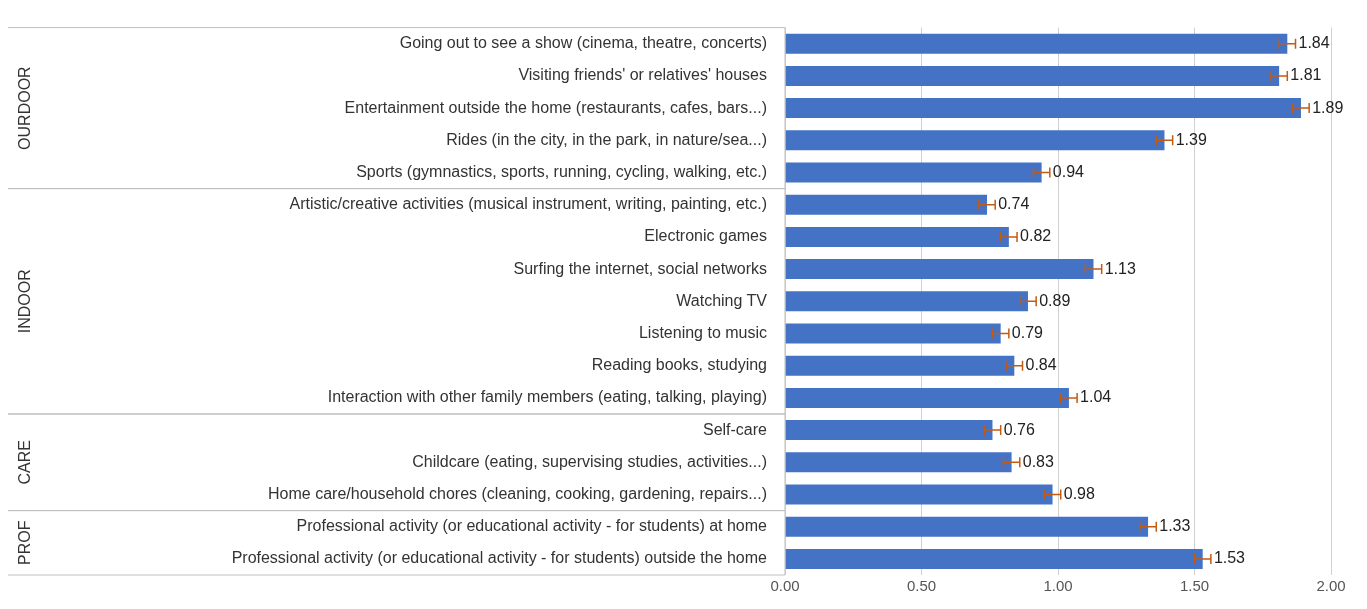  I want to click on data-label: 1.04, so click(1096, 397).